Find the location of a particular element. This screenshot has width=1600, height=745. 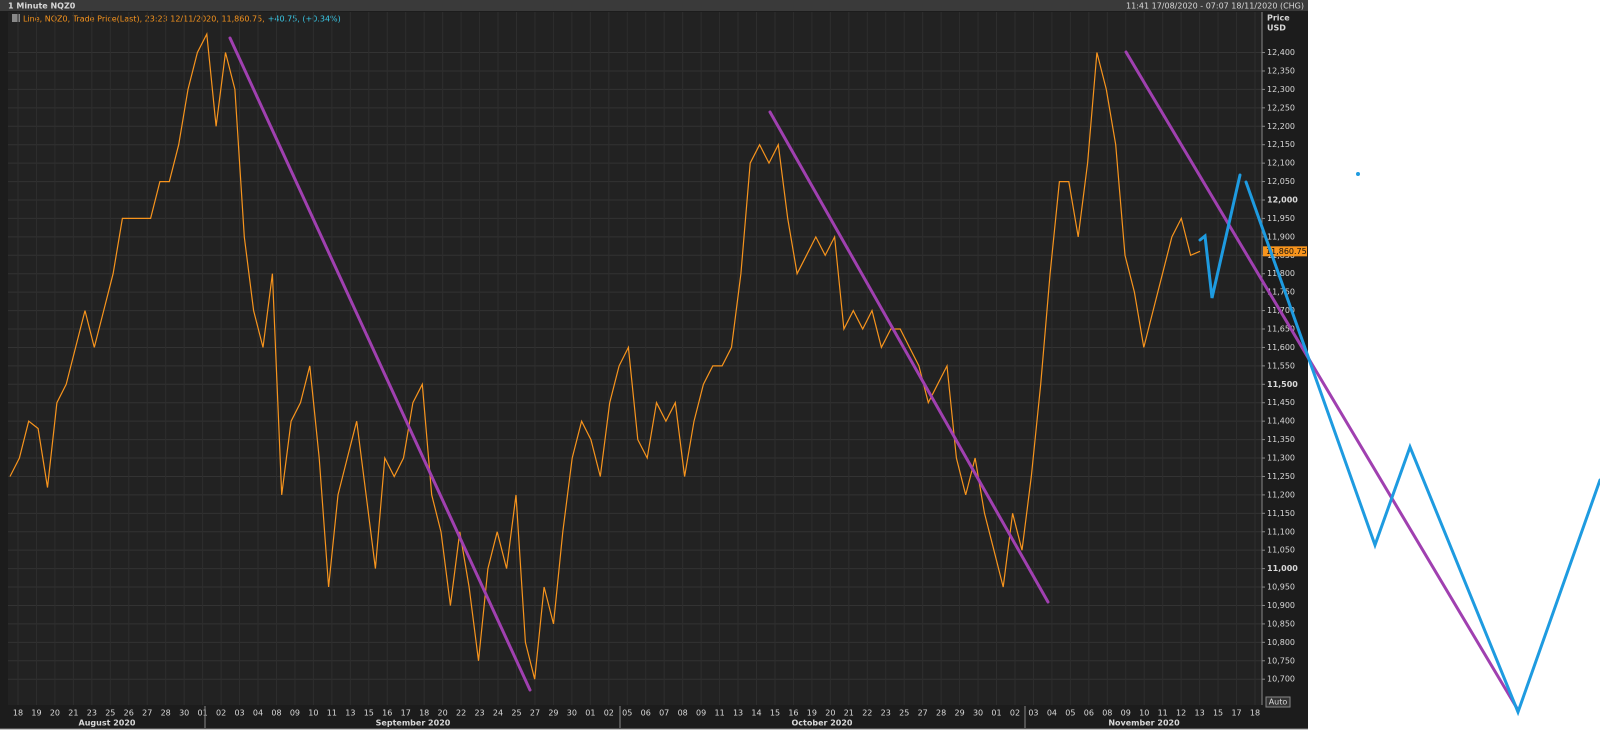

x-tick-label: 26 is located at coordinates (129, 713).